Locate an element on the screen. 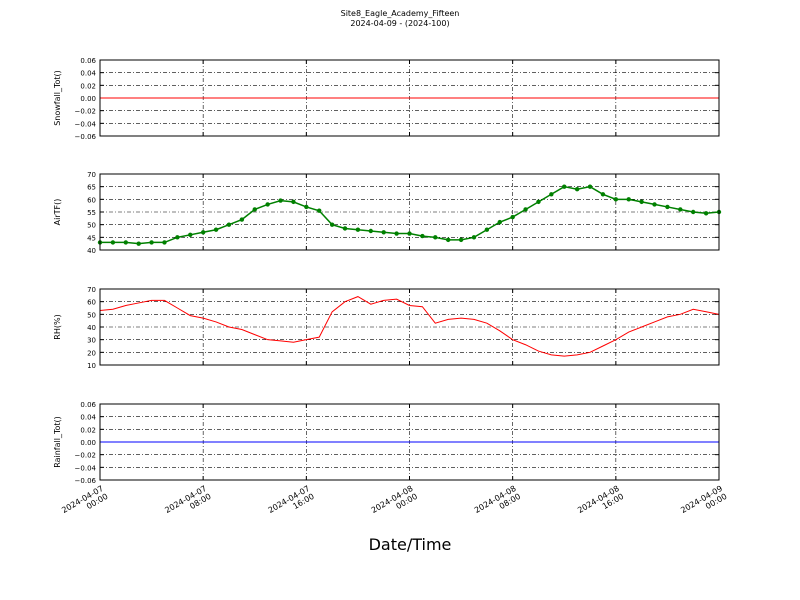  y-axis-label: Snowfall_Tot() is located at coordinates (57, 98).